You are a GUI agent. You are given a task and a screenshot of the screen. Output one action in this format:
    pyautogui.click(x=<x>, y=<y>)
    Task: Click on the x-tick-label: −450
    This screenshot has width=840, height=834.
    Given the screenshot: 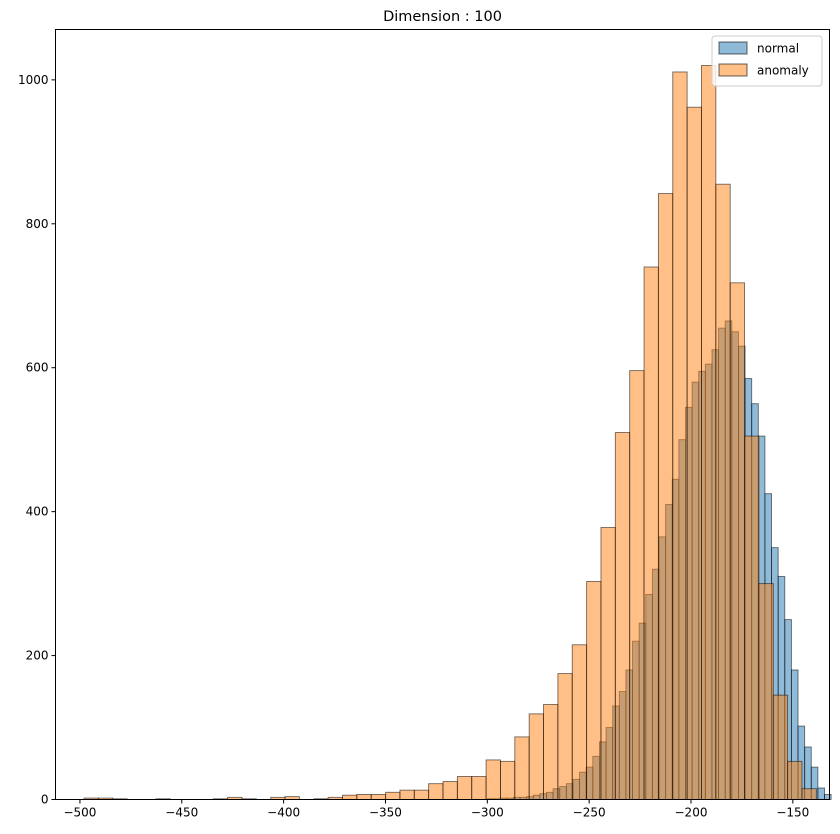 What is the action you would take?
    pyautogui.click(x=181, y=813)
    